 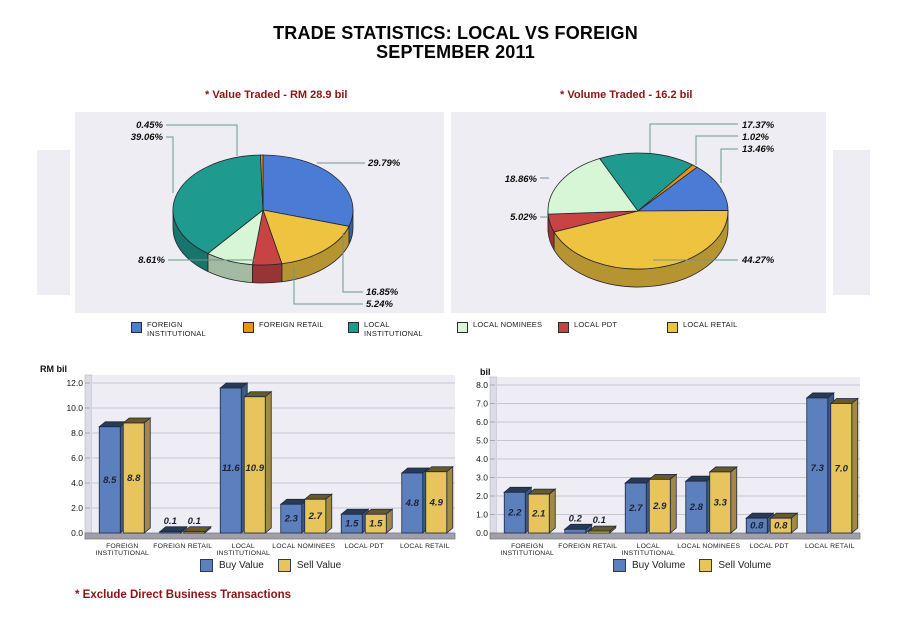 I want to click on bar-value-label: 8.8, so click(x=134, y=478).